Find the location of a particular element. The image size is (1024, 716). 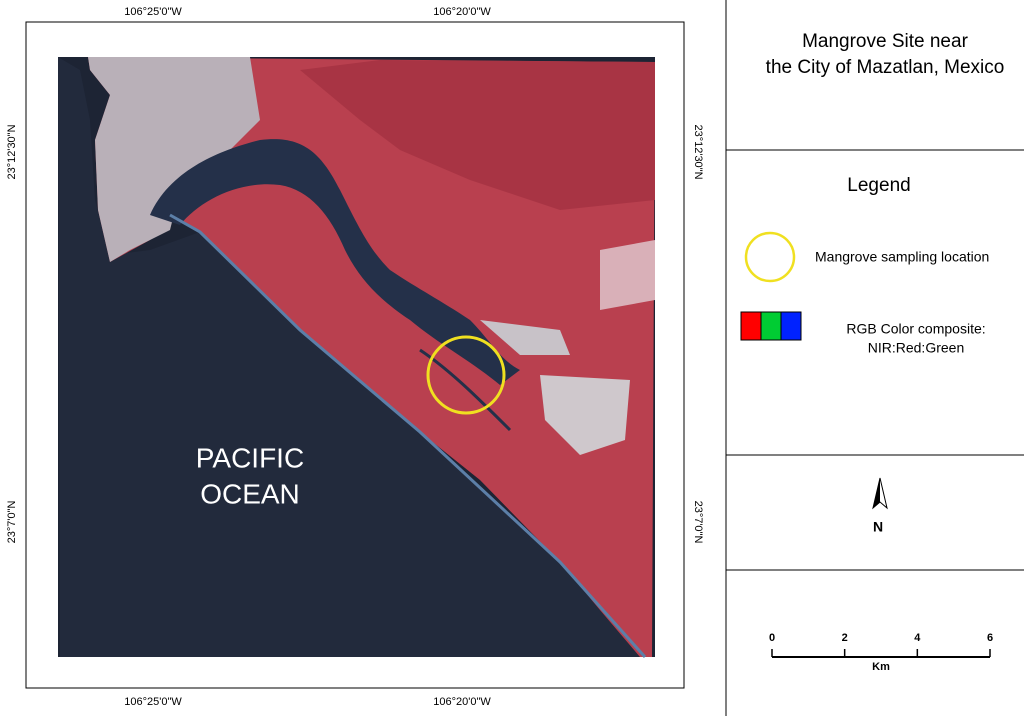

scale-unit: Km is located at coordinates (881, 667).